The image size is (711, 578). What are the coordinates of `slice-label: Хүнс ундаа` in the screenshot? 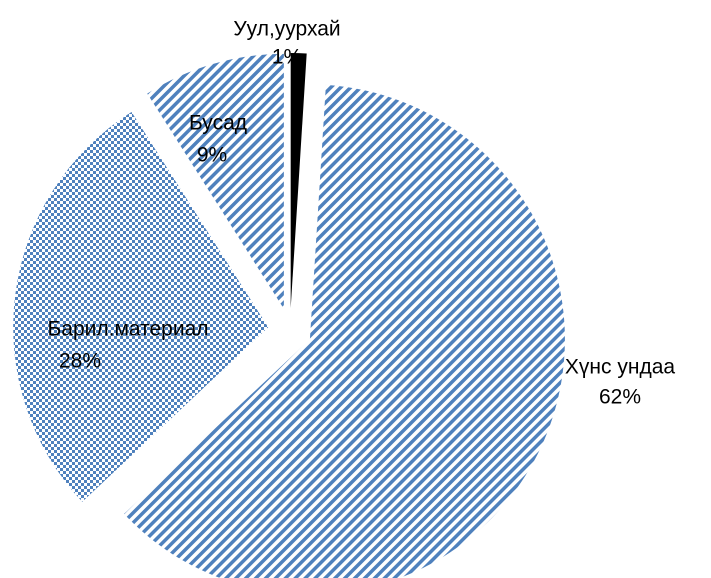 It's located at (620, 367).